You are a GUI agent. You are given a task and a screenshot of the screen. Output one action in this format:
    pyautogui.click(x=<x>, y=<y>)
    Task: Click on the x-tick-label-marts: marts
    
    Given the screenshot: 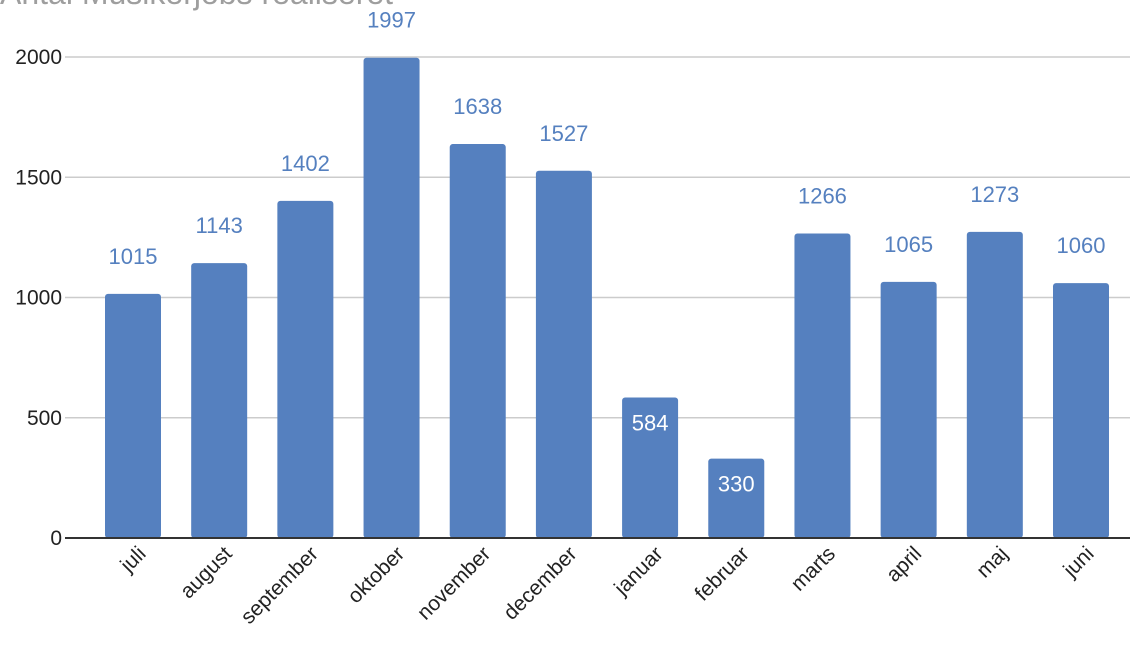 What is the action you would take?
    pyautogui.click(x=813, y=568)
    